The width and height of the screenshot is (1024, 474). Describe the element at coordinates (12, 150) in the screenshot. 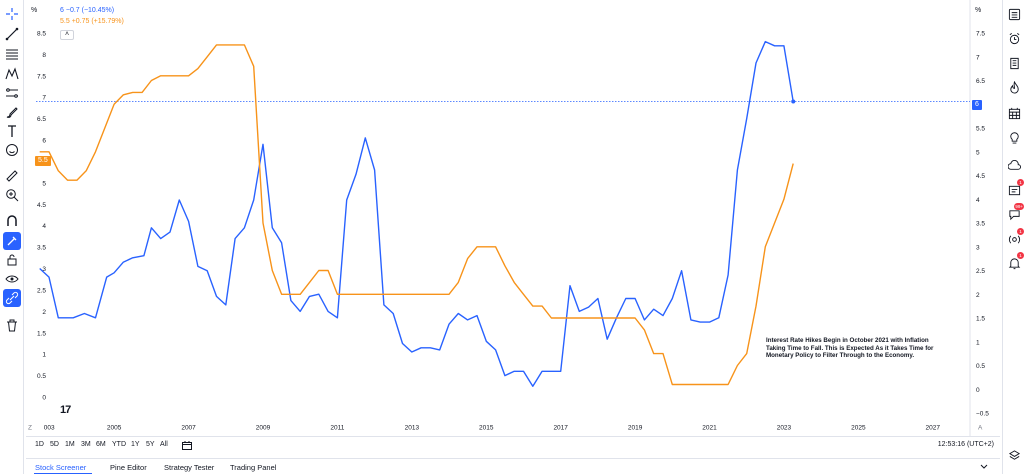

I see `emoji-icon` at that location.